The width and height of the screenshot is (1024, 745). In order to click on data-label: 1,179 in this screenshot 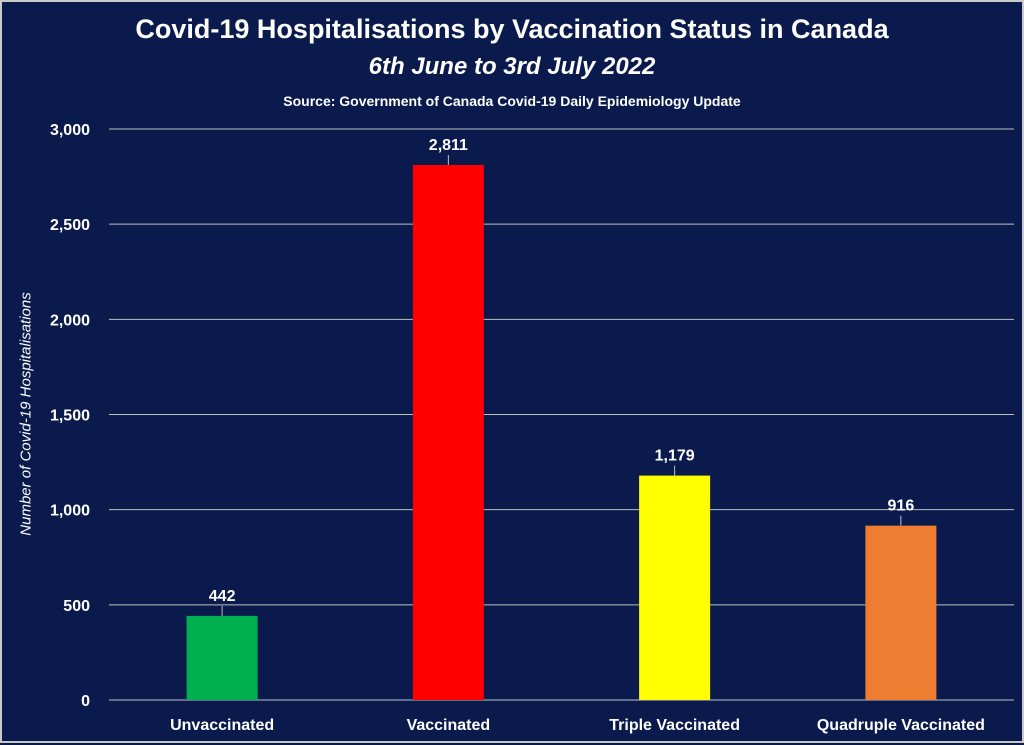, I will do `click(675, 456)`.